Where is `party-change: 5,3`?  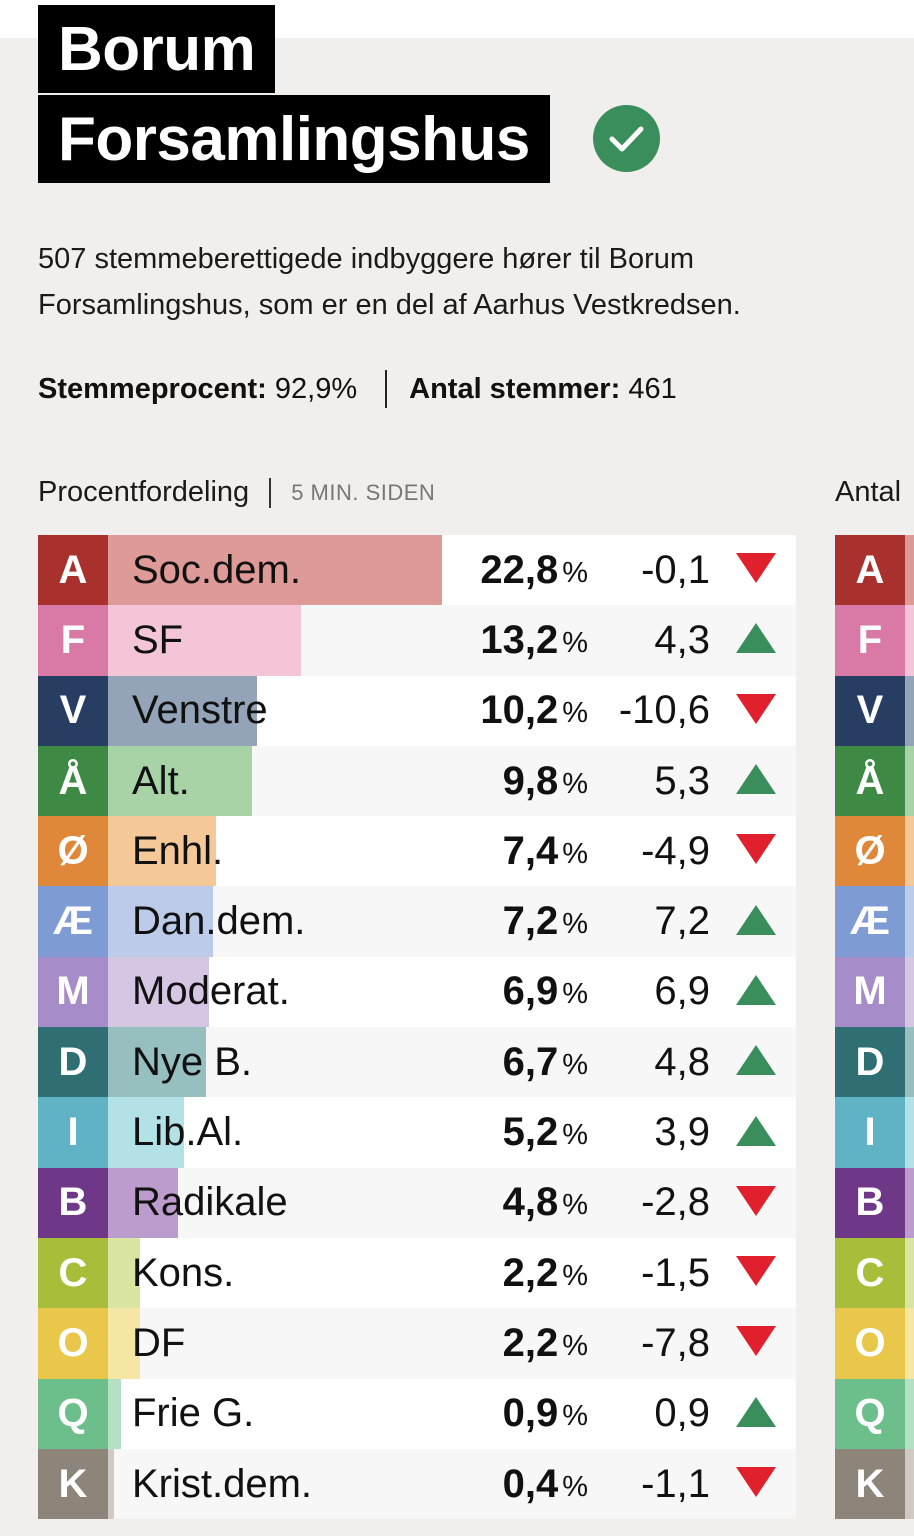 party-change: 5,3 is located at coordinates (682, 780).